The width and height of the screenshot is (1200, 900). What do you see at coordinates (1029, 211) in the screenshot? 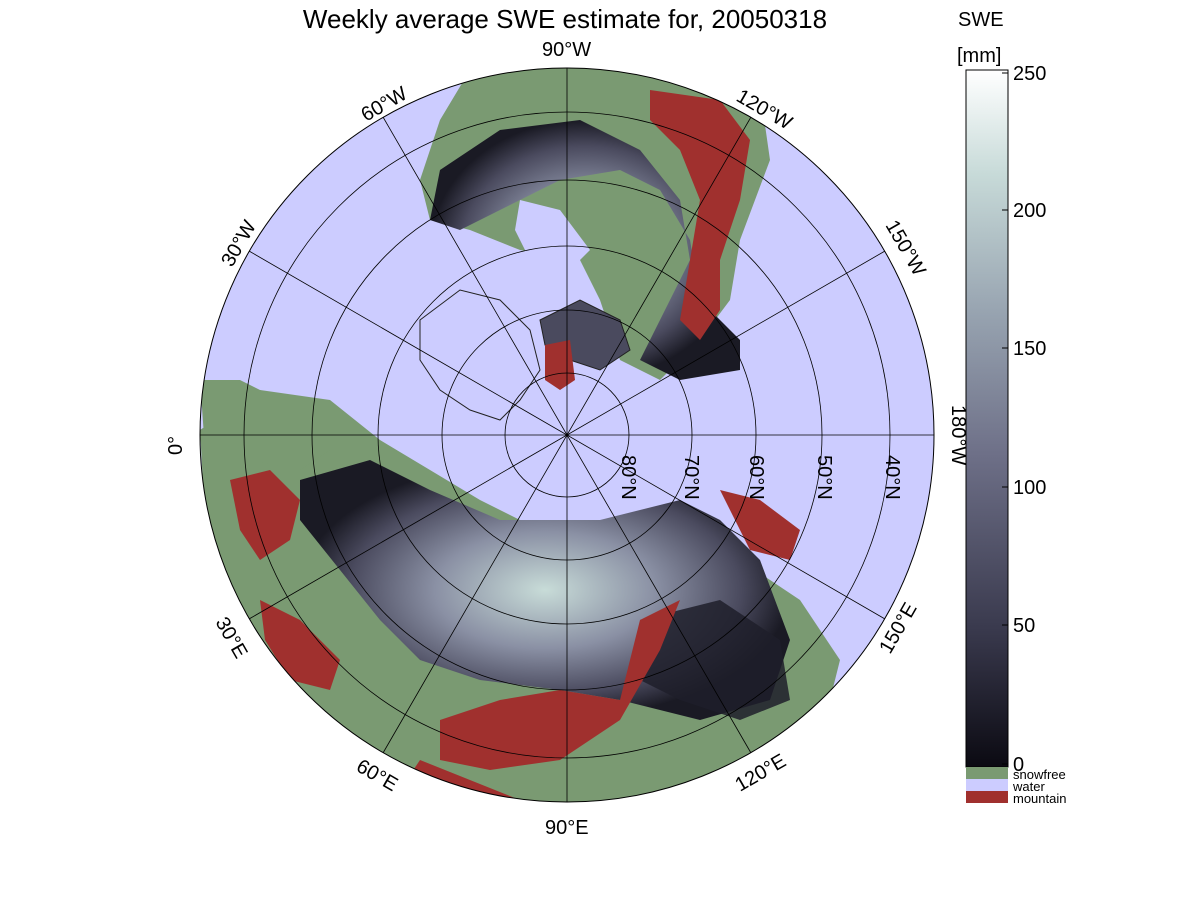
I see `colorbar-tick-200: 200` at bounding box center [1029, 211].